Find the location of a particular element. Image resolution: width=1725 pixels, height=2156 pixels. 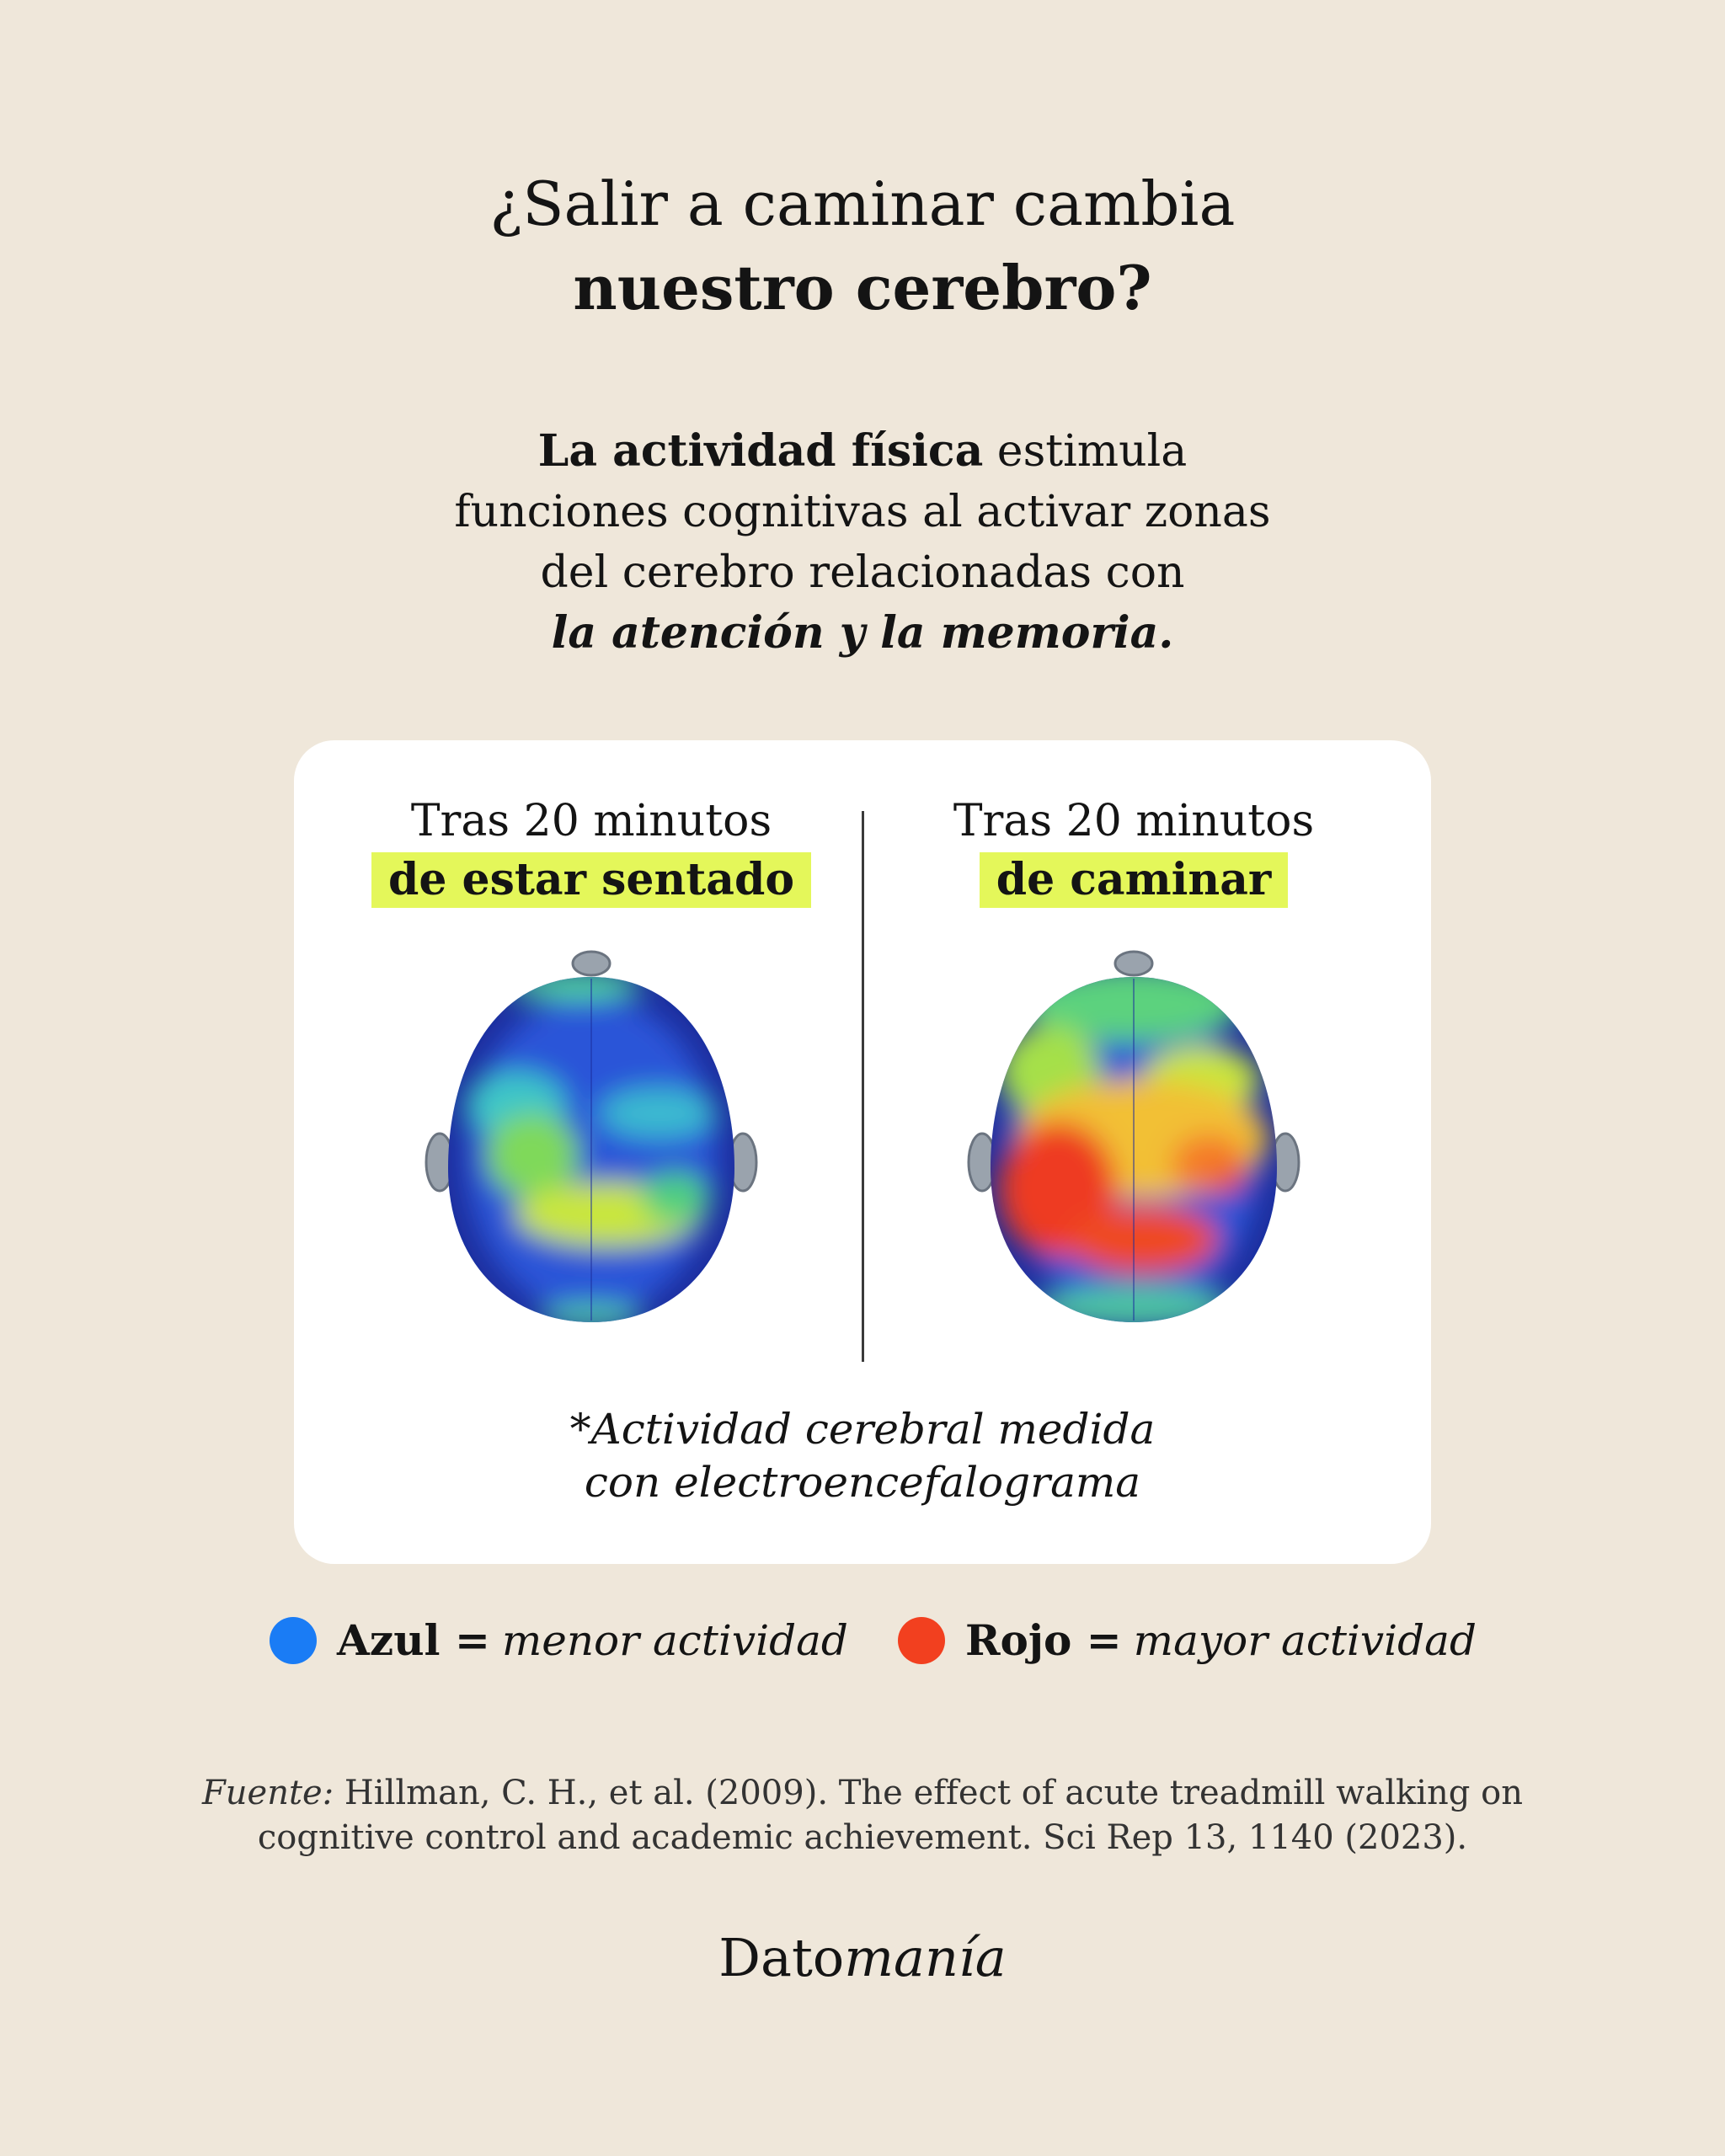

brand: Datomanía is located at coordinates (862, 1958).